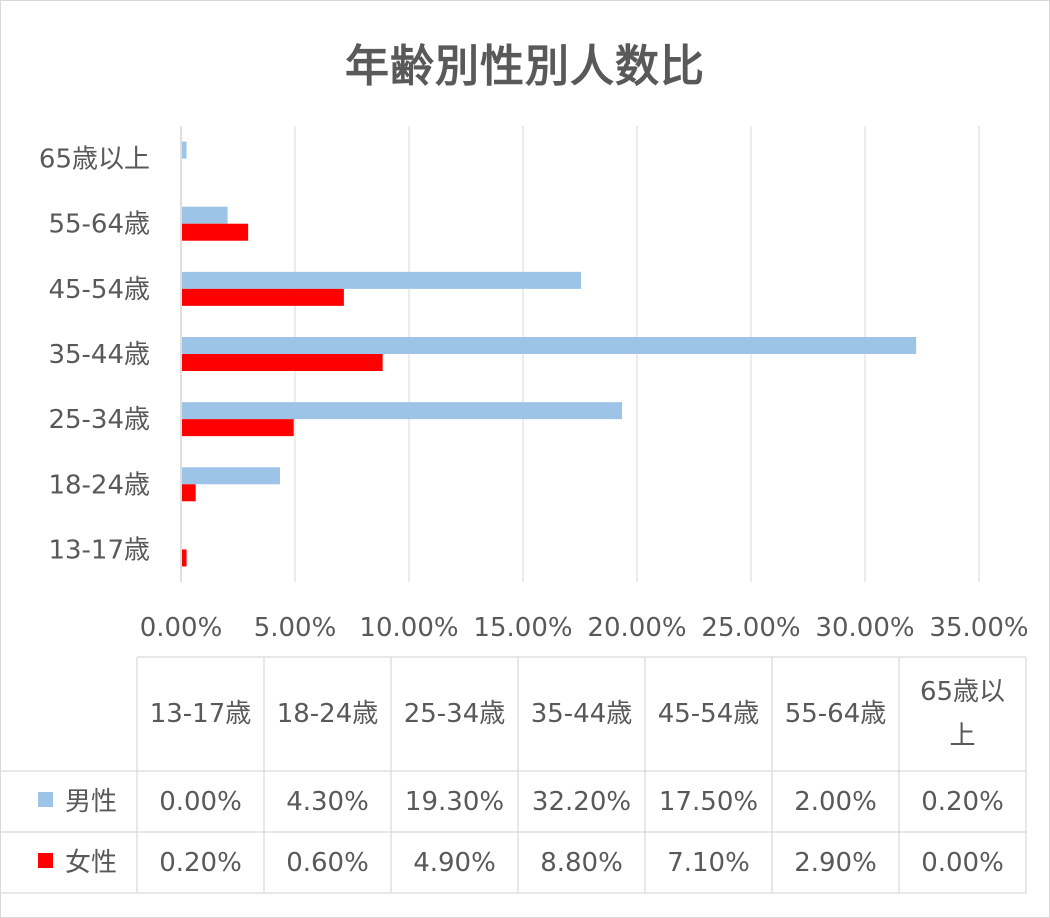 The width and height of the screenshot is (1050, 918). Describe the element at coordinates (864, 628) in the screenshot. I see `x-tick-label: 30.00%` at that location.